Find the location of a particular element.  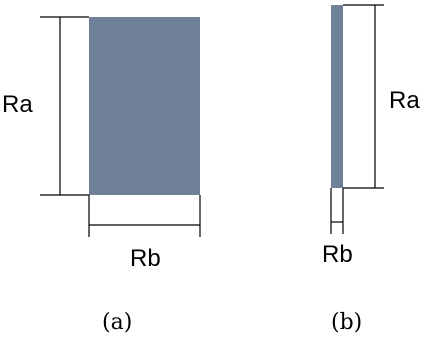

panel-a-rb-label: Rb is located at coordinates (145, 258).